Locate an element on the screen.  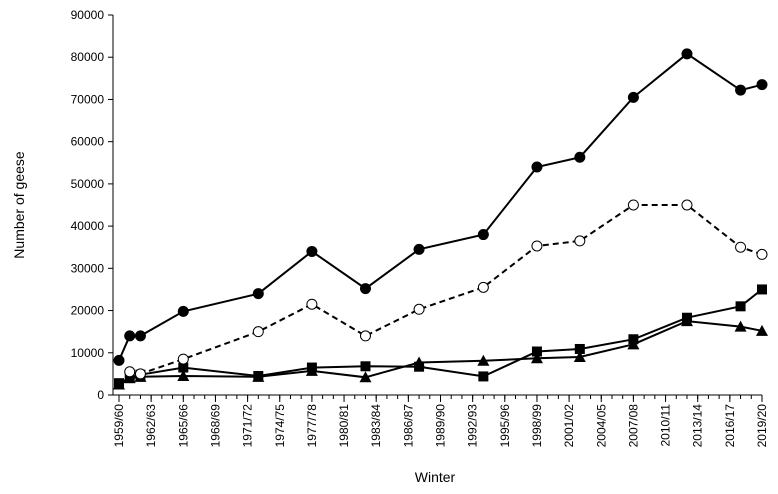
y-tick-label: 50000 is located at coordinates (88, 184).